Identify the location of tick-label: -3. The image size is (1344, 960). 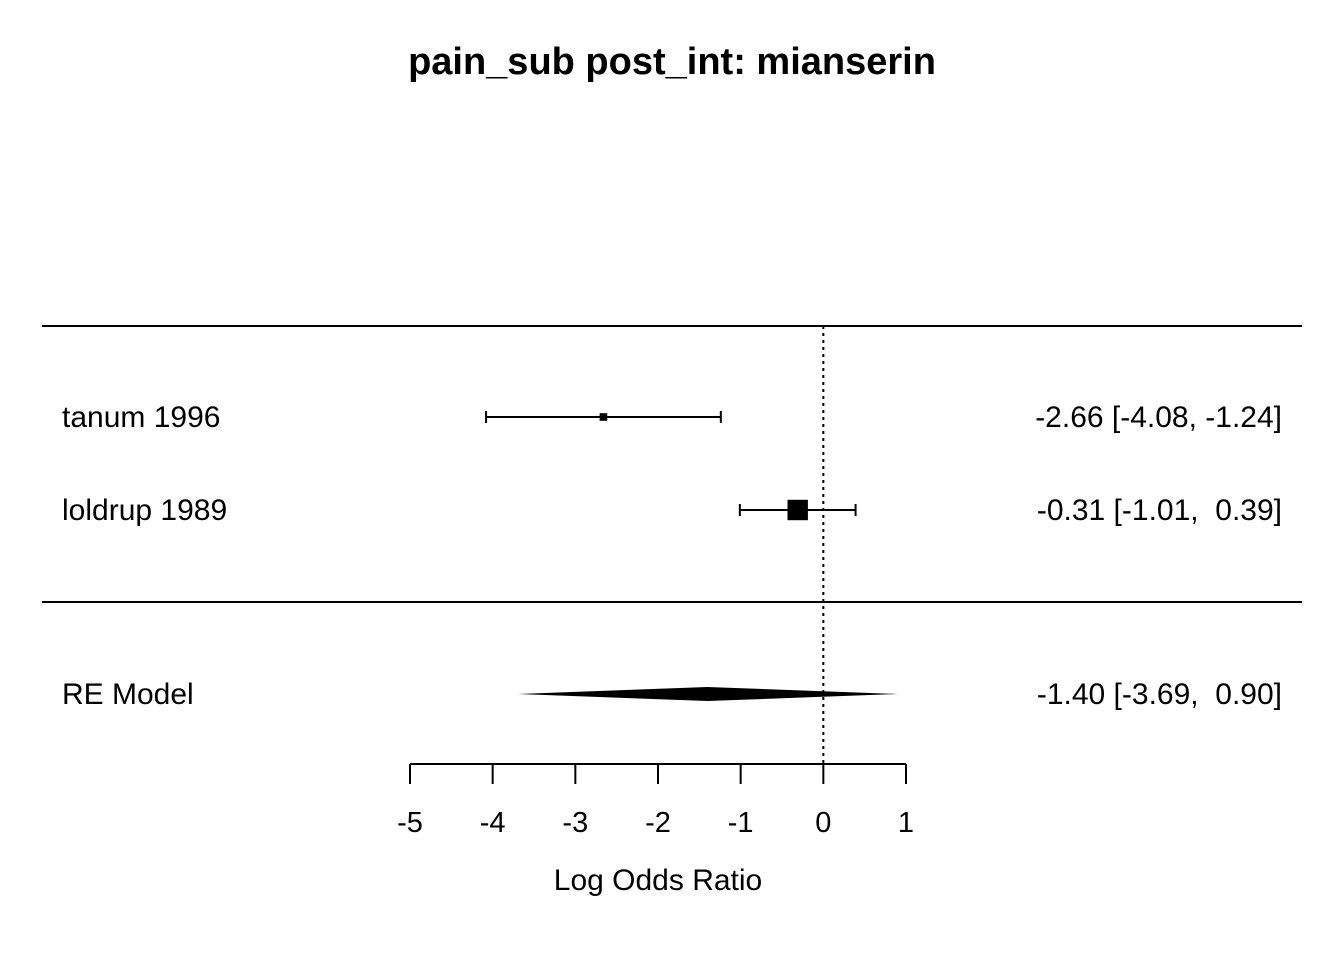
(575, 823).